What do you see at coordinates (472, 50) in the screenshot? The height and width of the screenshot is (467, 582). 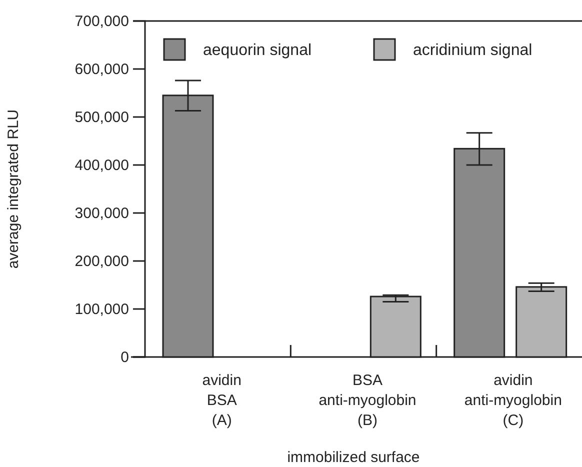 I see `legend-label: acridinium signal` at bounding box center [472, 50].